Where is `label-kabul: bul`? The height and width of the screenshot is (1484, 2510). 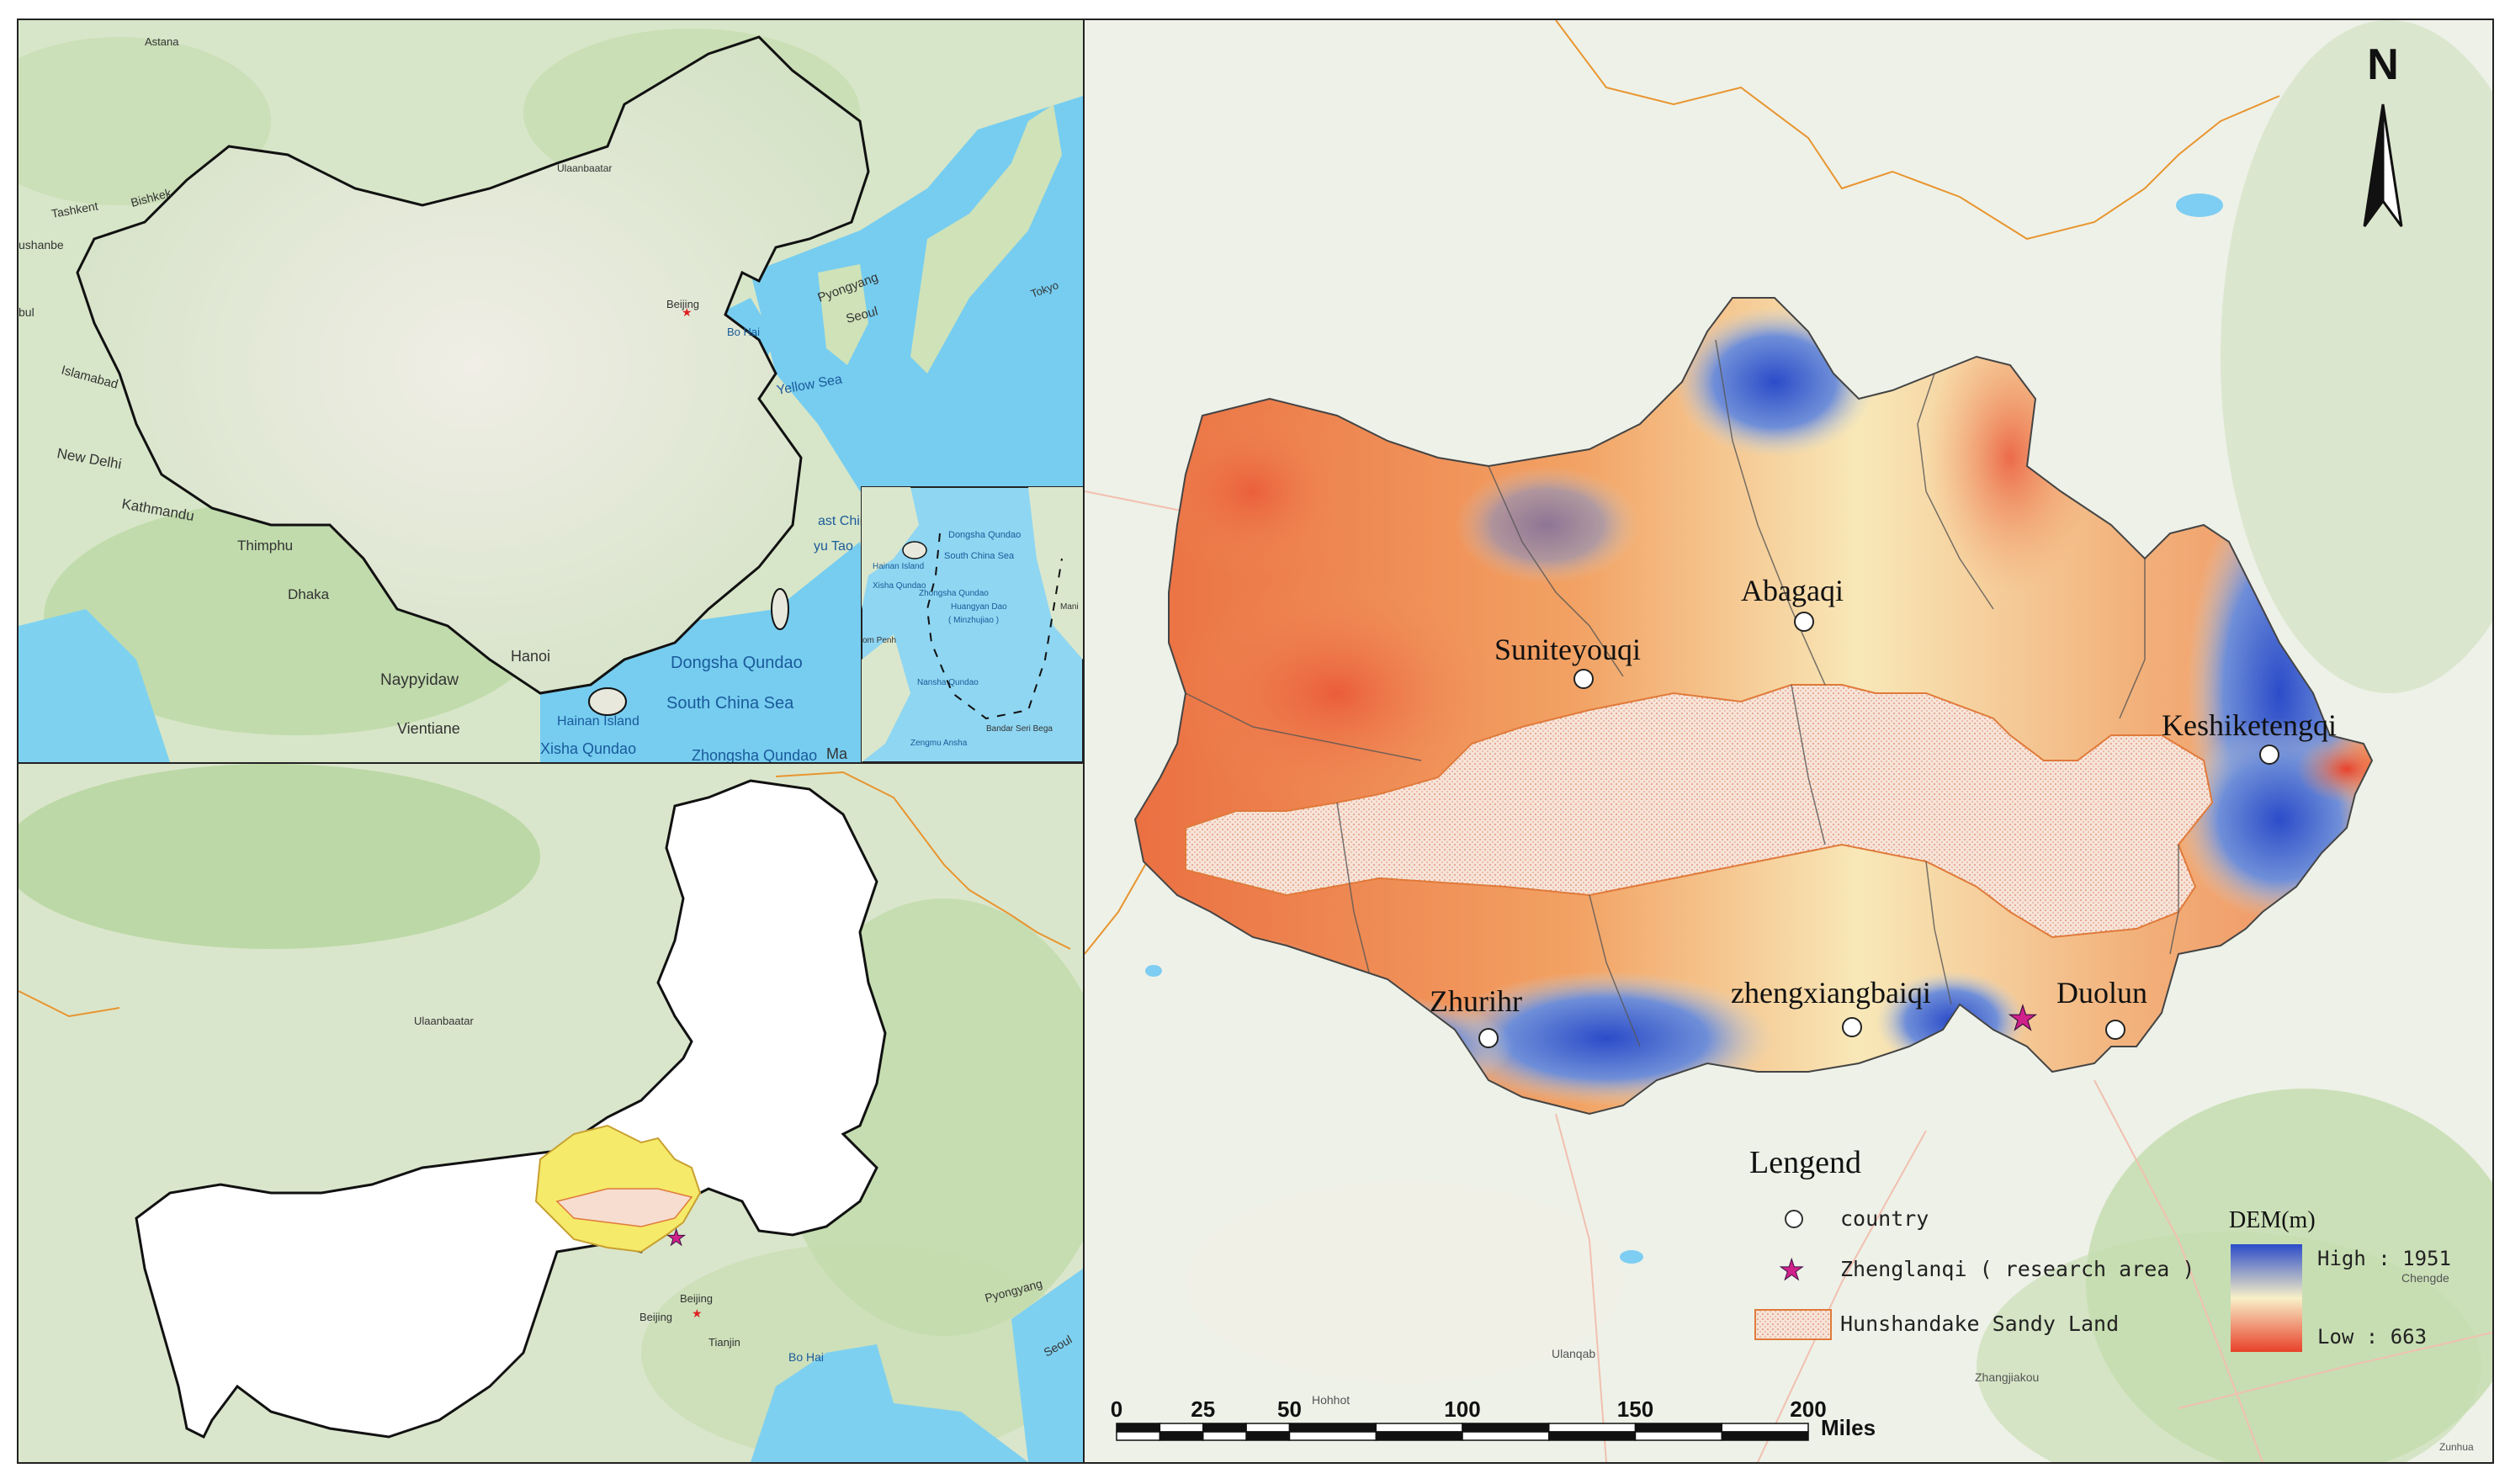
label-kabul: bul is located at coordinates (26, 312).